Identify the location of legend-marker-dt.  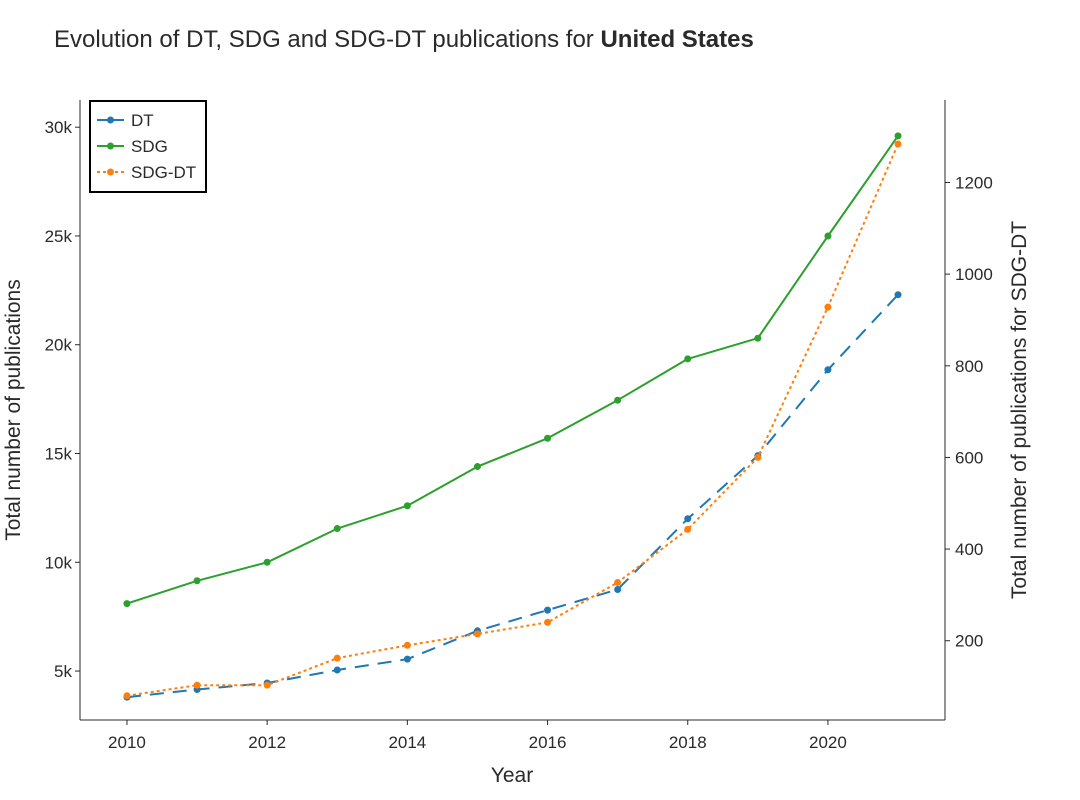
(110, 120).